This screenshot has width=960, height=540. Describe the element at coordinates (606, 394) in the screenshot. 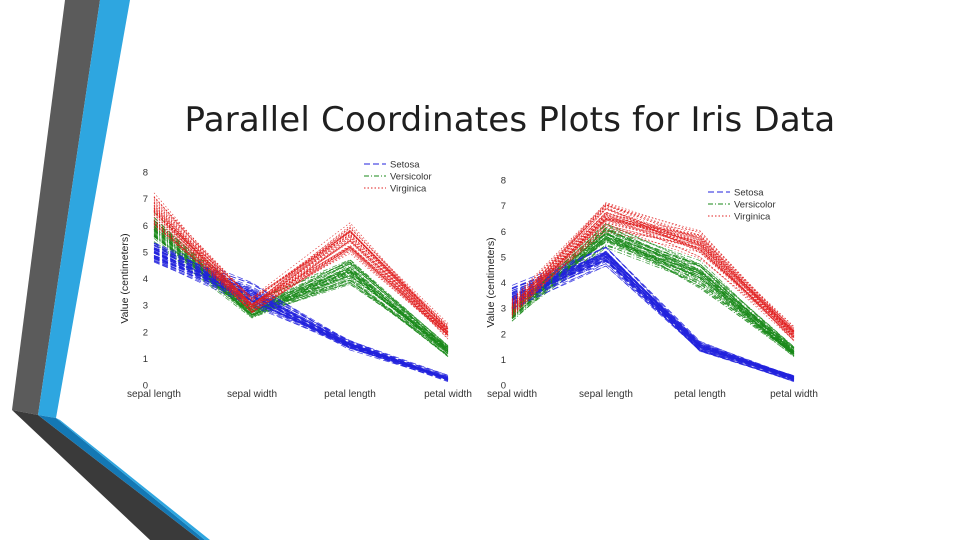

I see `x-axis-label: sepal length` at that location.